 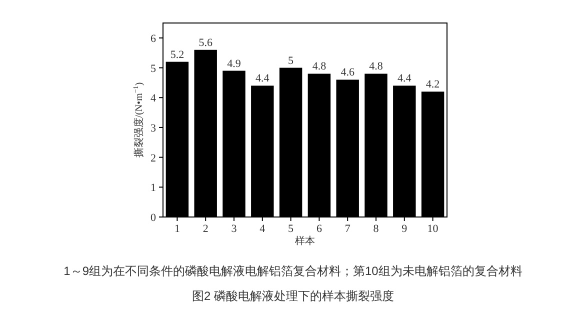 I want to click on x-tick-label: 9, so click(x=405, y=229).